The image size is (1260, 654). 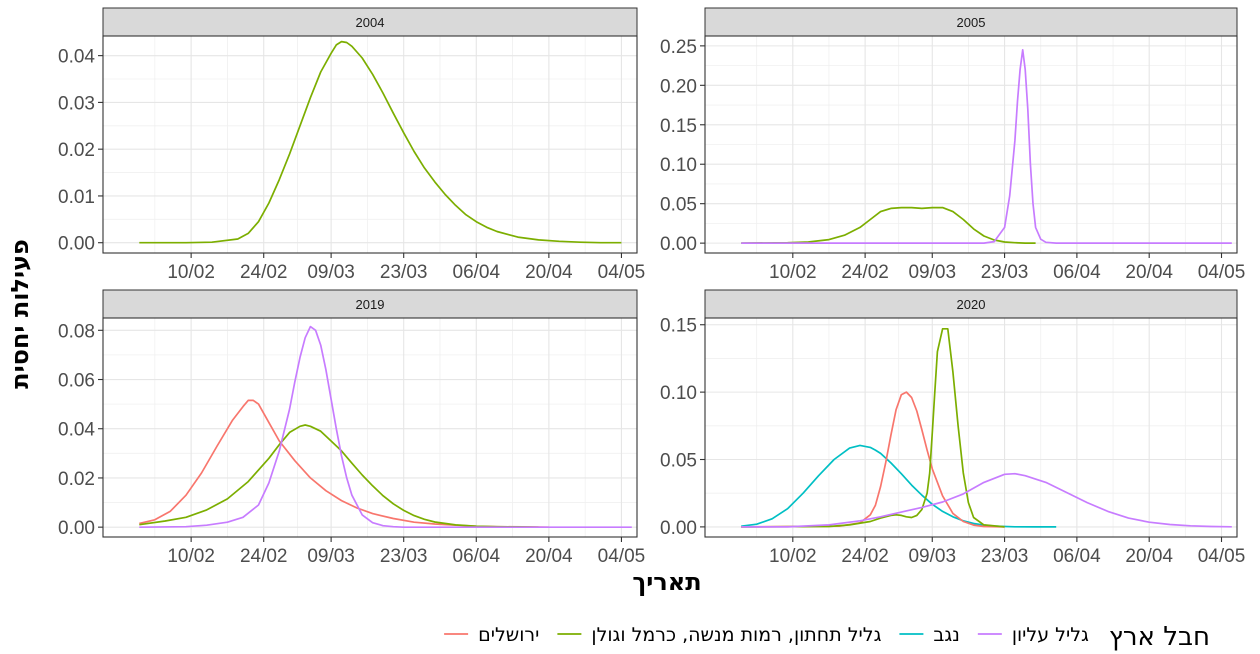 I want to click on legend-item-upper: גליל עליון, so click(x=1033, y=635).